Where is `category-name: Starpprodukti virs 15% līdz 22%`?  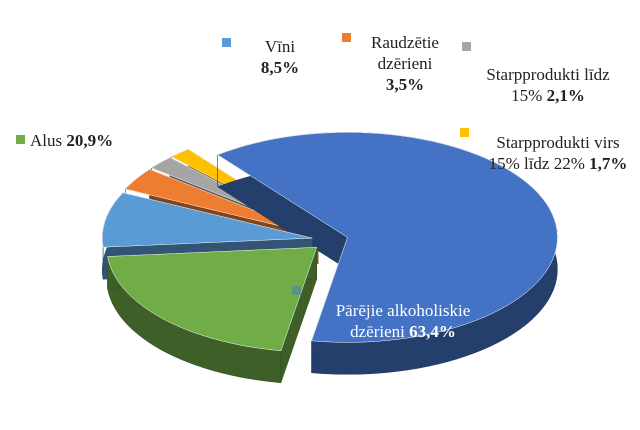
category-name: Starpprodukti virs 15% līdz 22% is located at coordinates (554, 153).